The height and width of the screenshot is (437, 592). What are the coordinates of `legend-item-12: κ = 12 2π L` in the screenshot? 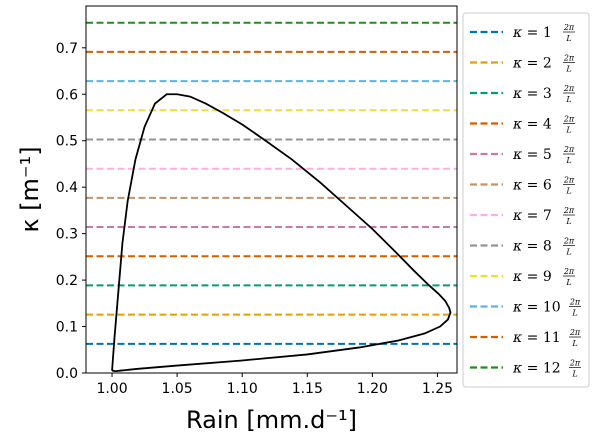 It's located at (525, 369).